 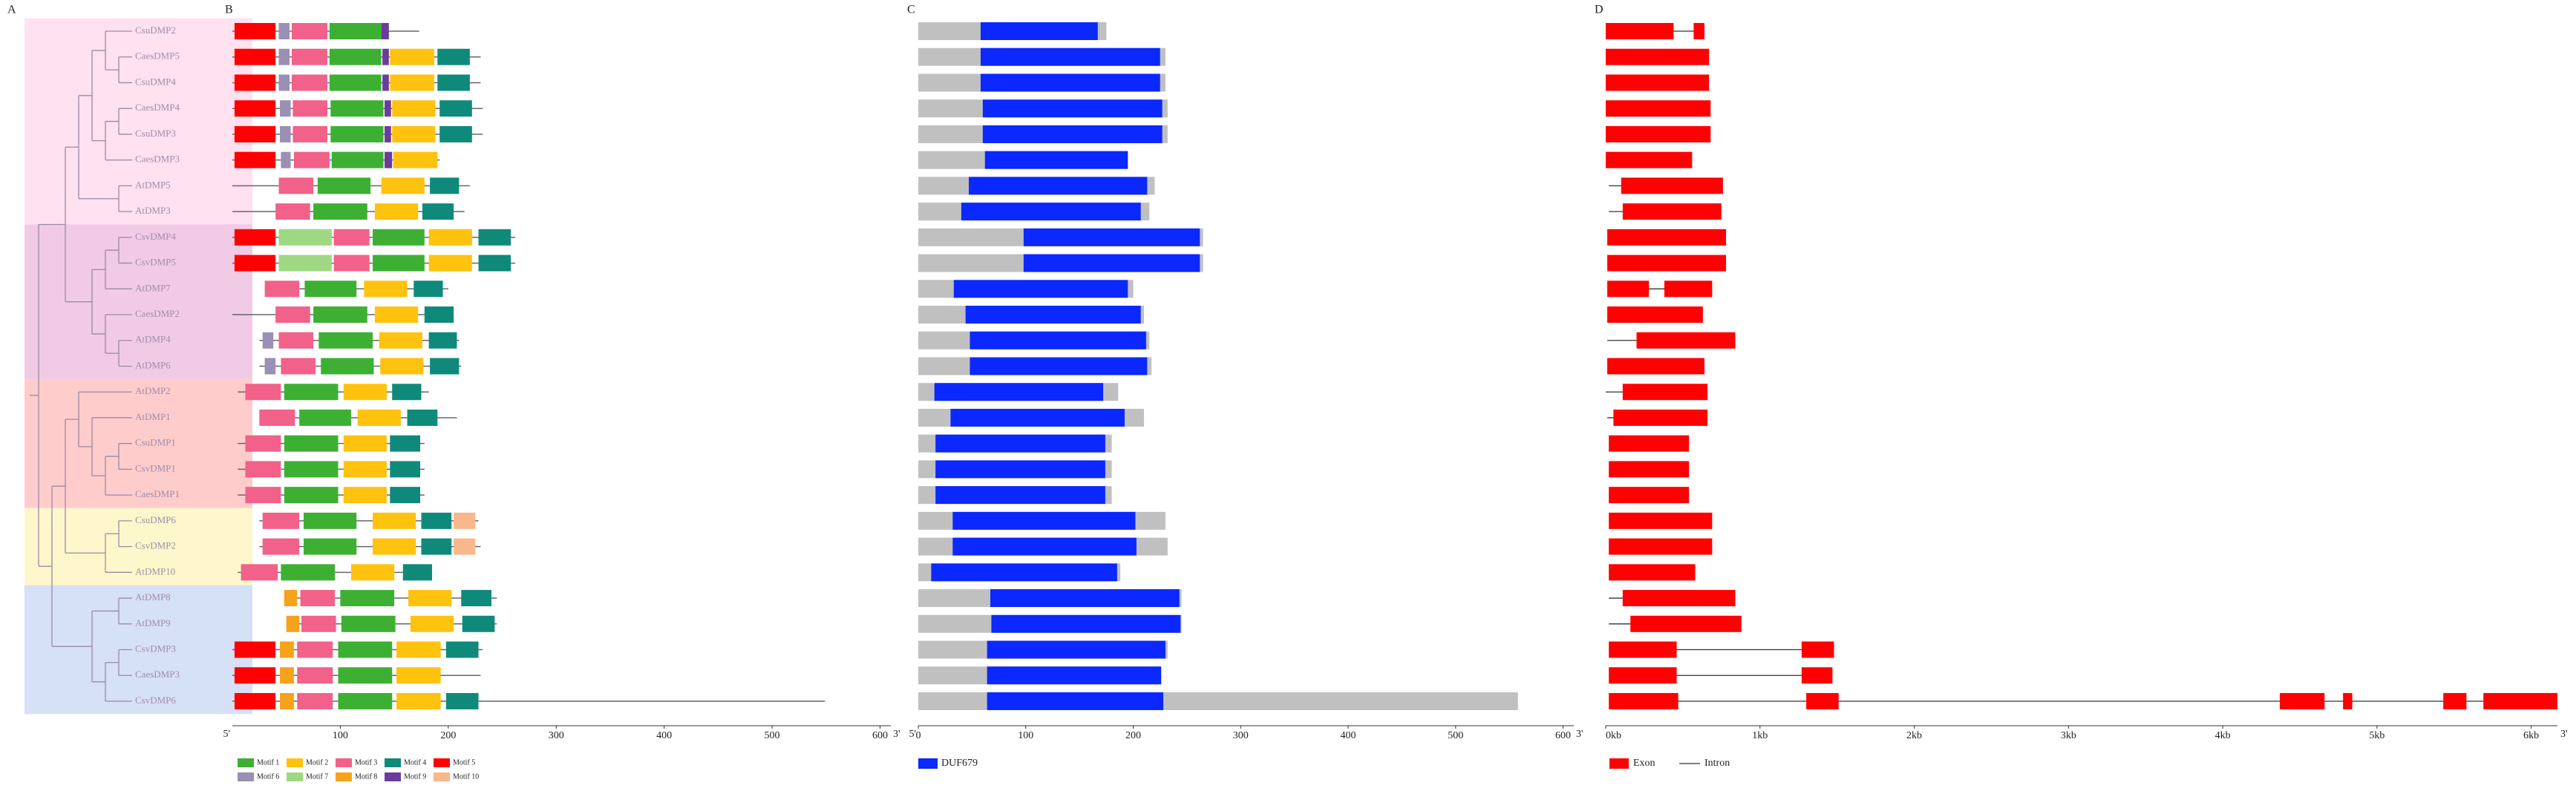 I want to click on leaf-label: CsuDMP2, so click(x=155, y=30).